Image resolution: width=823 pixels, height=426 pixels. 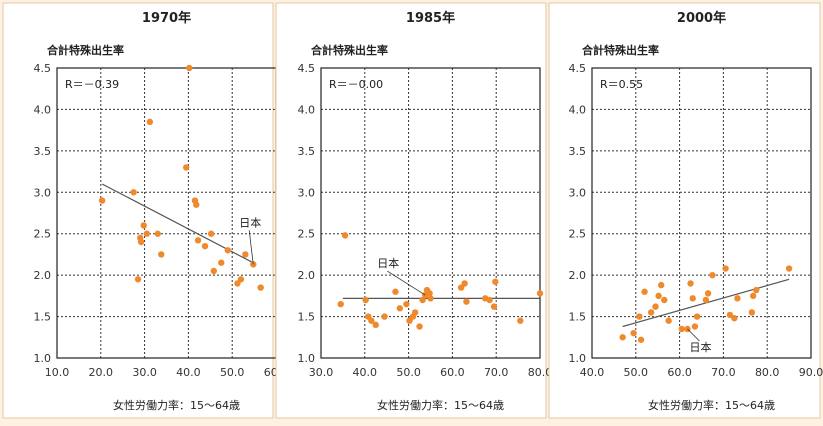 What do you see at coordinates (430, 18) in the screenshot?
I see `panel-title: 1985年` at bounding box center [430, 18].